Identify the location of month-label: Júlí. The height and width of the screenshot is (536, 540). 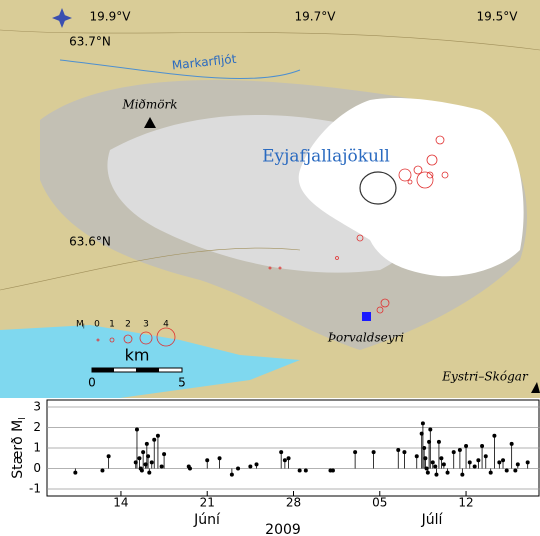
(432, 520).